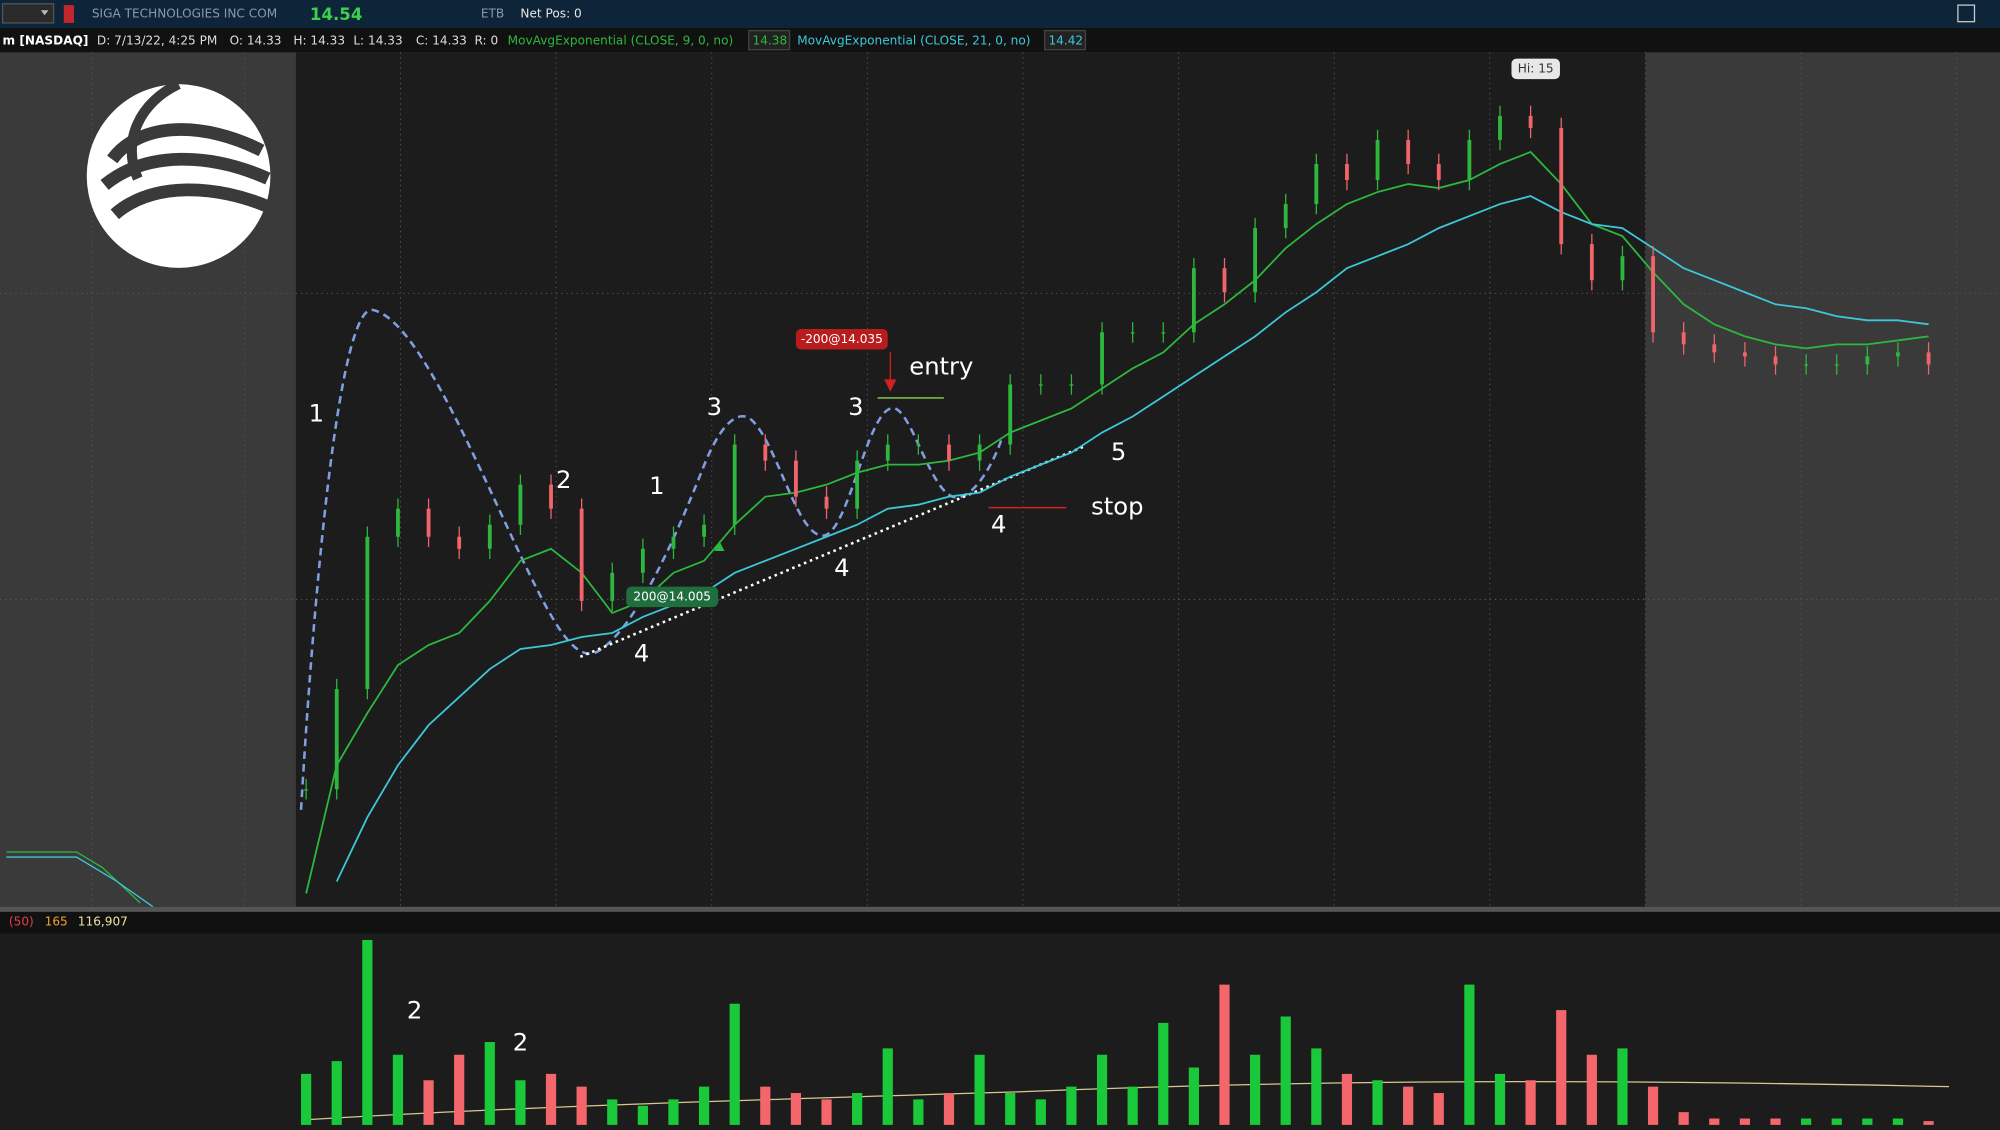 The height and width of the screenshot is (1130, 2000). Describe the element at coordinates (719, 545) in the screenshot. I see `buy-arrow` at that location.